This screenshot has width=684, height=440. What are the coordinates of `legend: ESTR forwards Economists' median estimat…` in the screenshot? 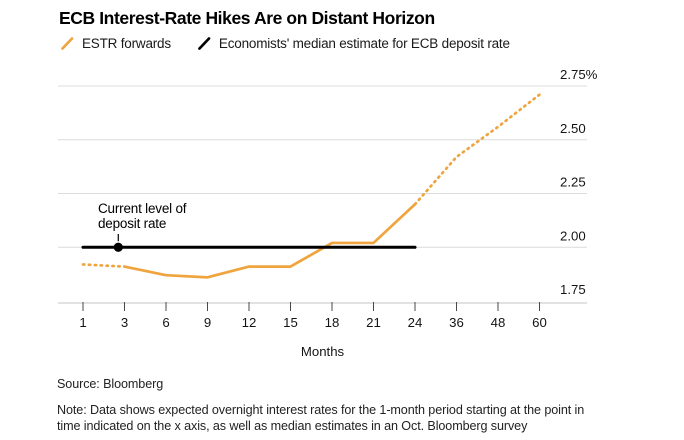 It's located at (285, 43).